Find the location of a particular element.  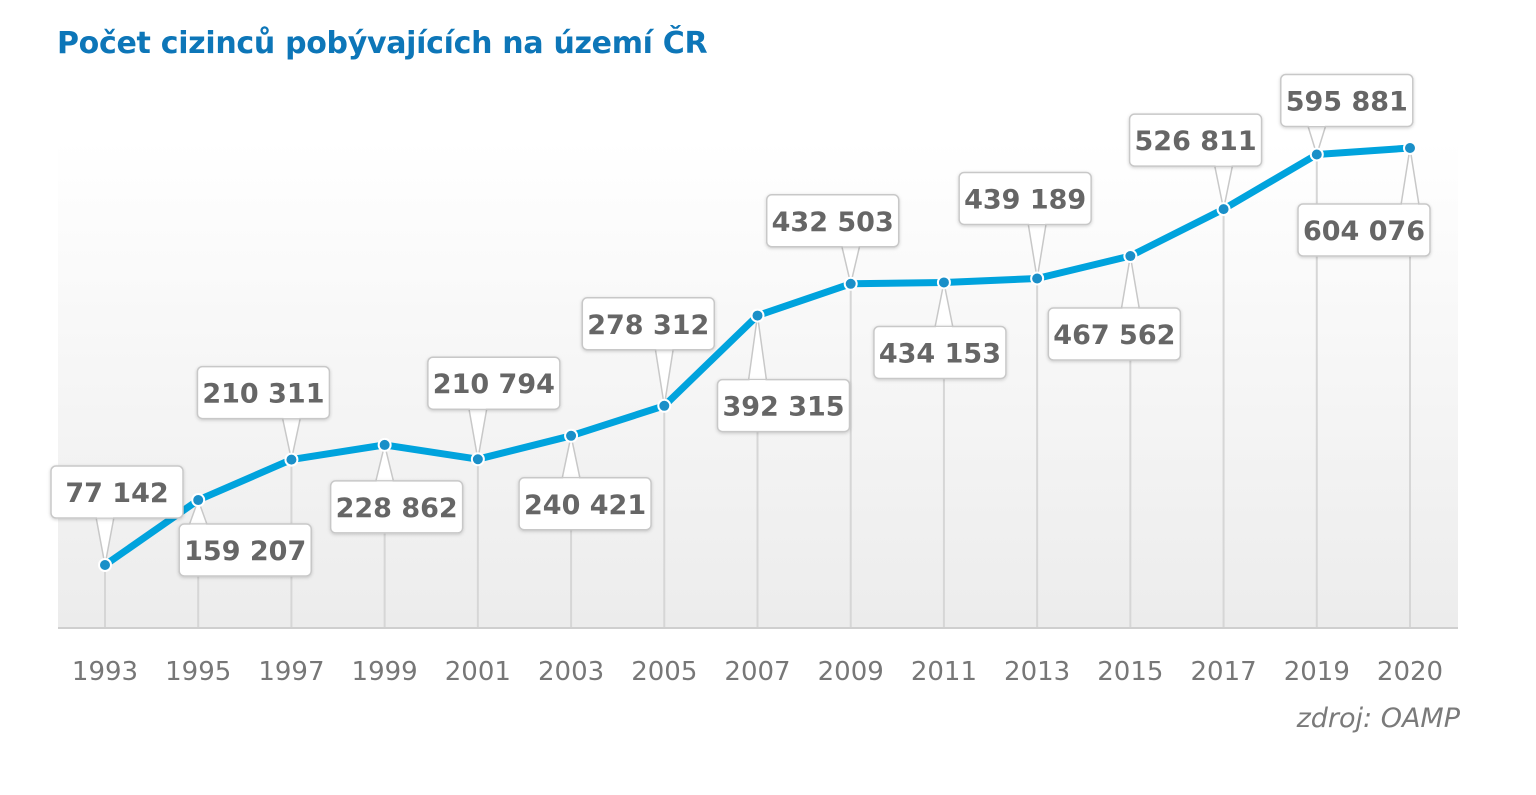

x-tick-label: 2009 is located at coordinates (851, 672).